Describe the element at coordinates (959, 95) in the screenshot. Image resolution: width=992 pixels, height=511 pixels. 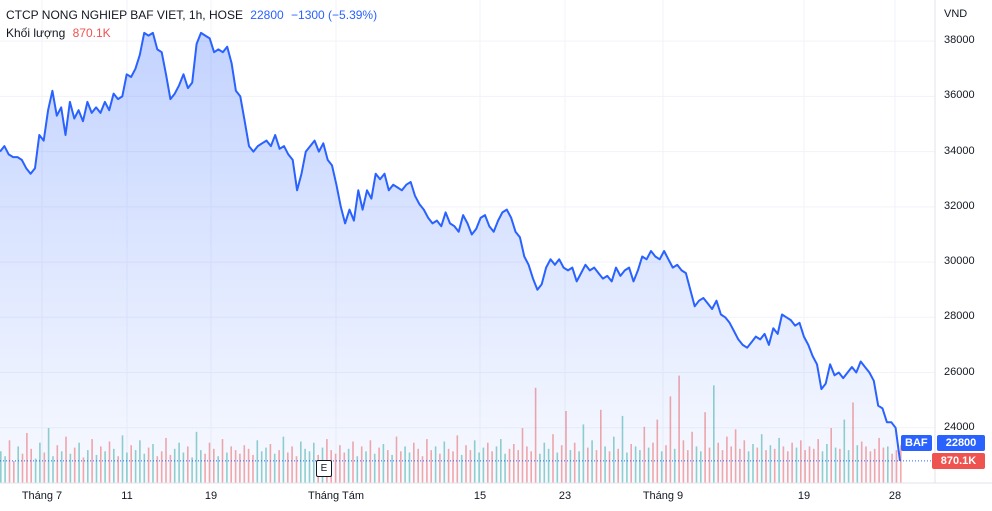
I see `y-tick-label: 36000` at that location.